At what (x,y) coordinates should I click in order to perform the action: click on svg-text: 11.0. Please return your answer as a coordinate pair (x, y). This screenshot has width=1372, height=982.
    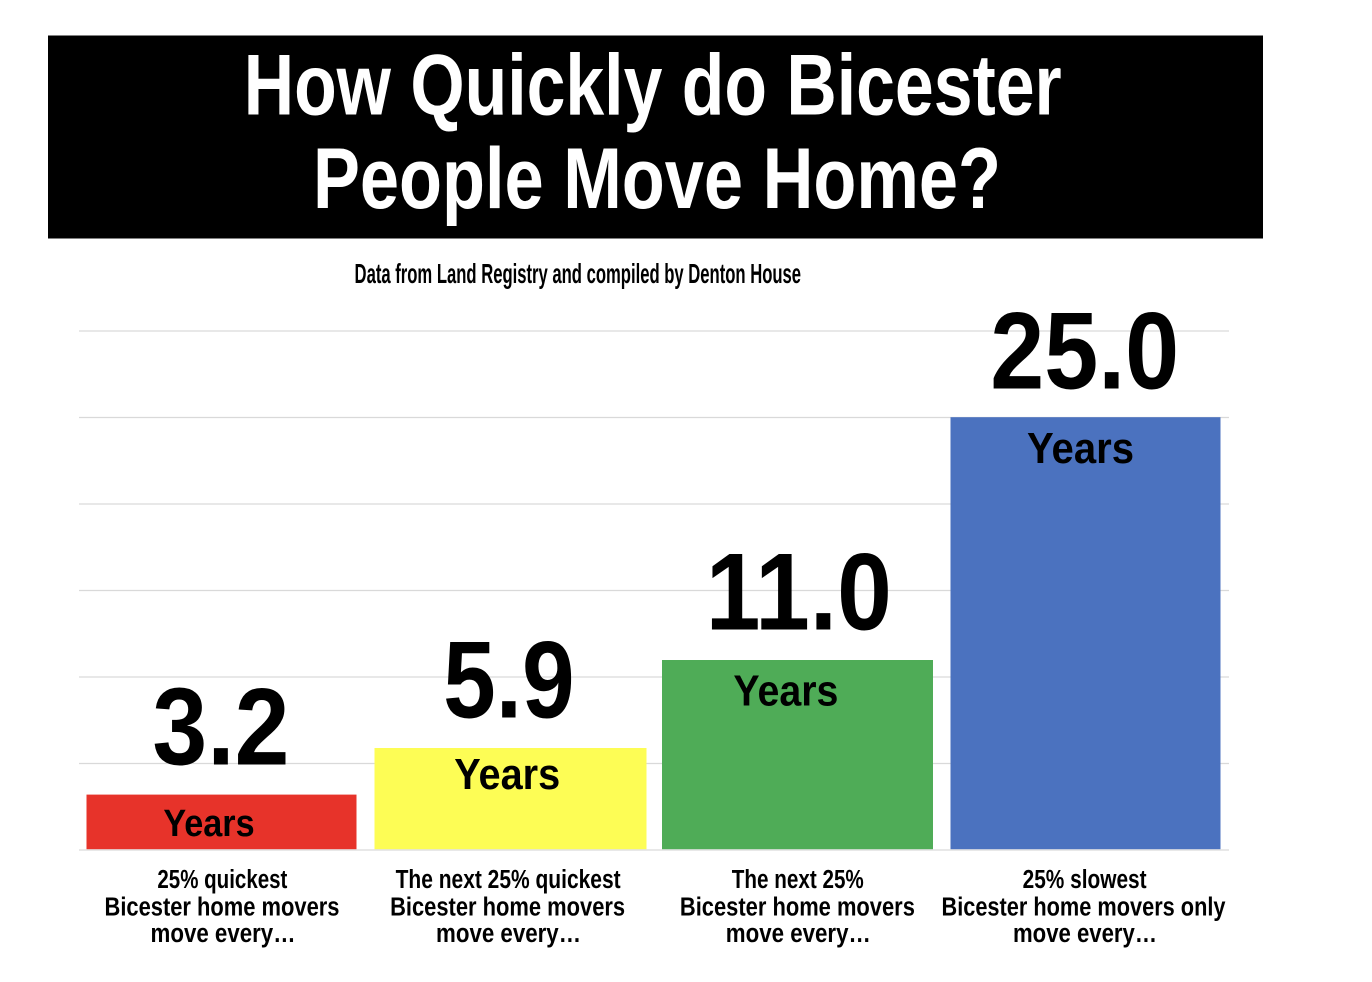
    Looking at the image, I should click on (799, 592).